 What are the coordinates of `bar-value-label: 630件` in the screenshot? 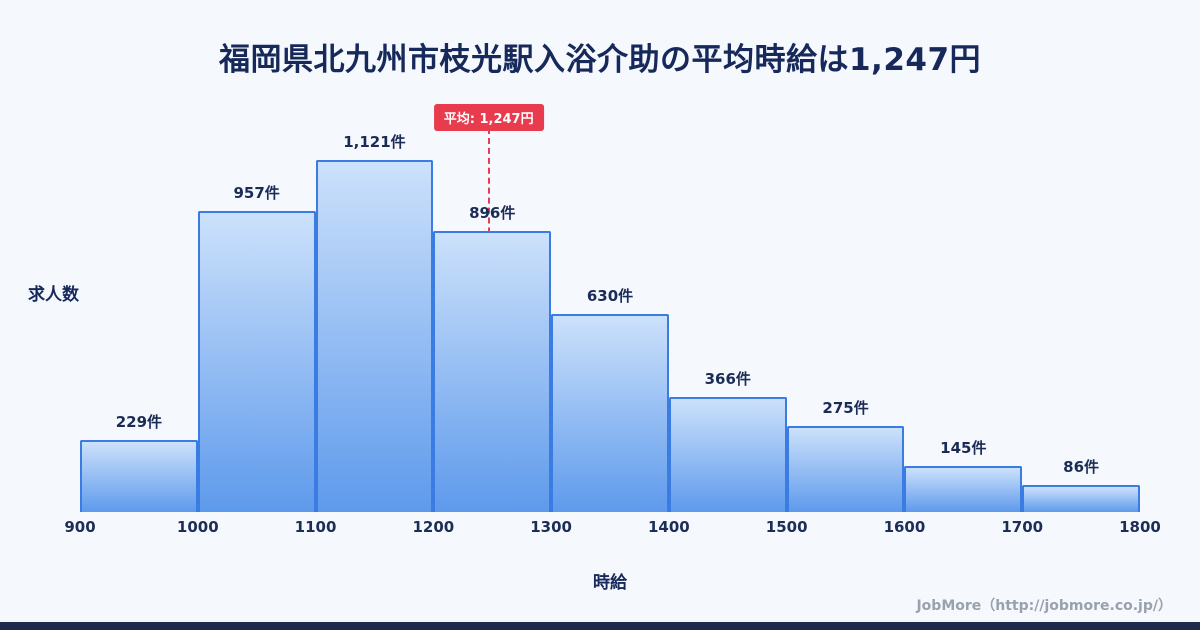 It's located at (610, 296).